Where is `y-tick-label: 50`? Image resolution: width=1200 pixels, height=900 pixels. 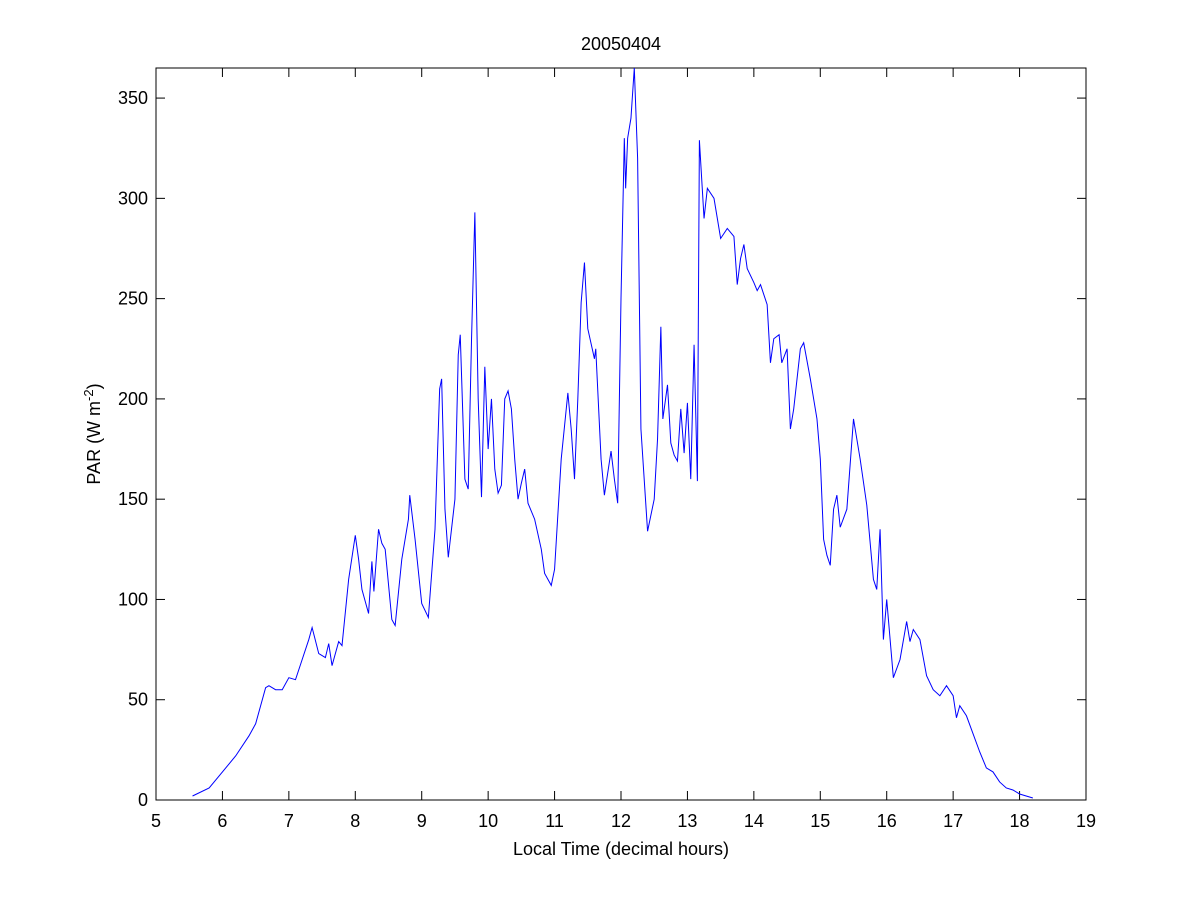
y-tick-label: 50 is located at coordinates (138, 700).